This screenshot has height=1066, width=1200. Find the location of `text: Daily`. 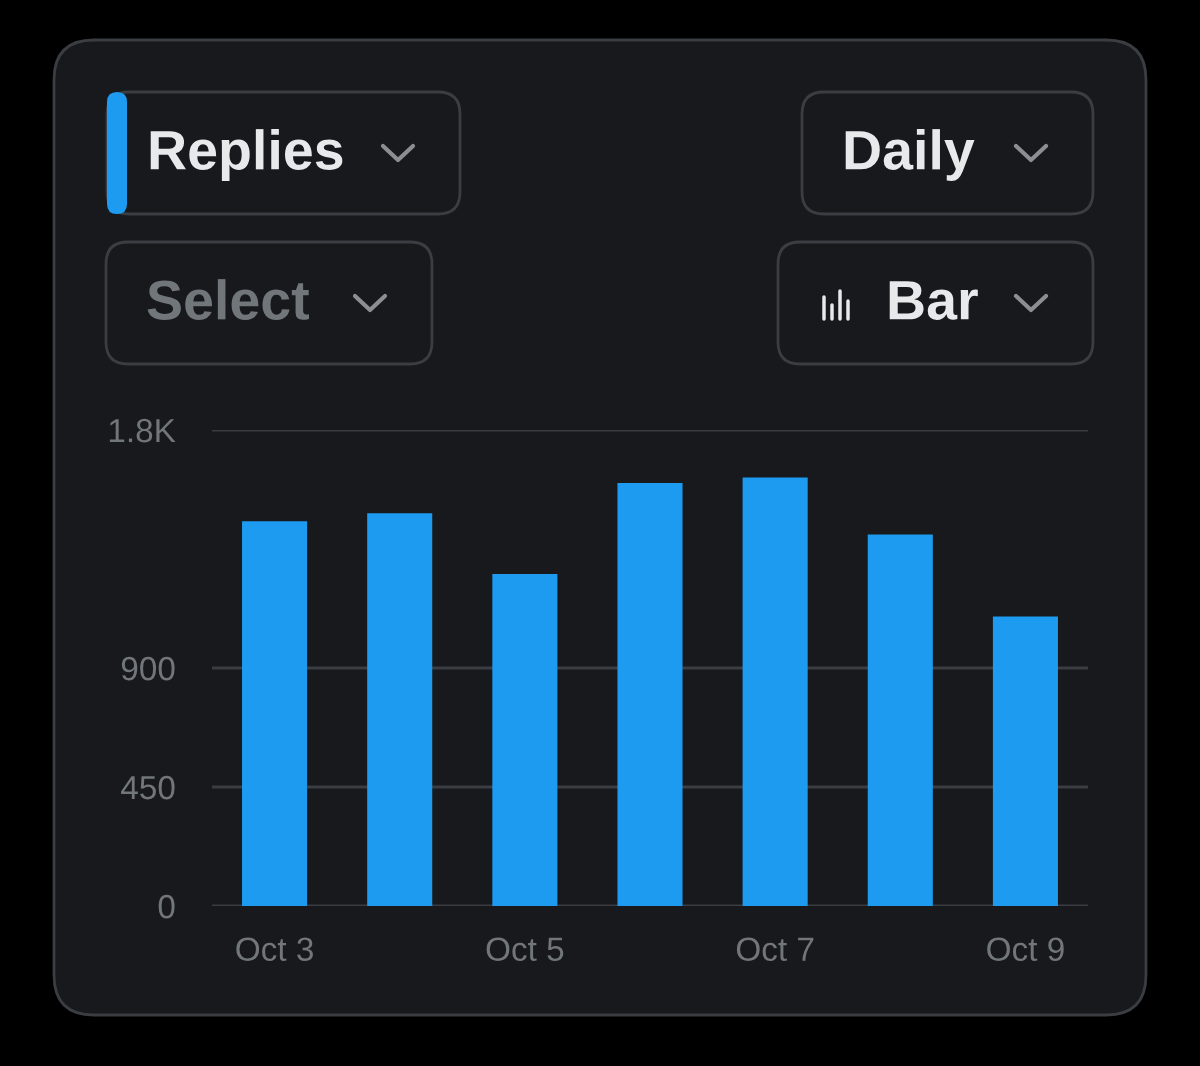

text: Daily is located at coordinates (910, 155).